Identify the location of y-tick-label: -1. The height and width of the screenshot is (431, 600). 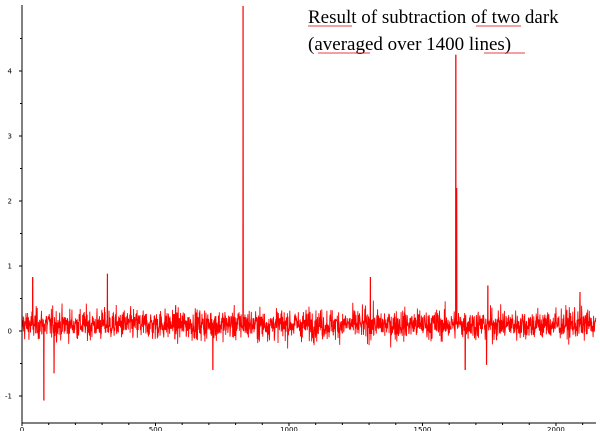
(8, 397).